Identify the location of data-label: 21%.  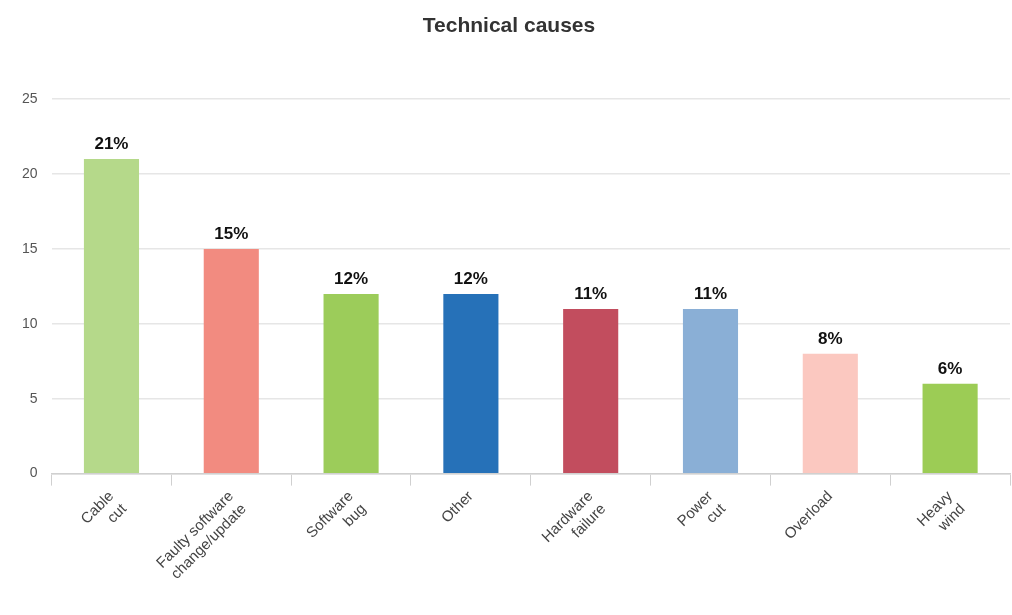
(111, 144).